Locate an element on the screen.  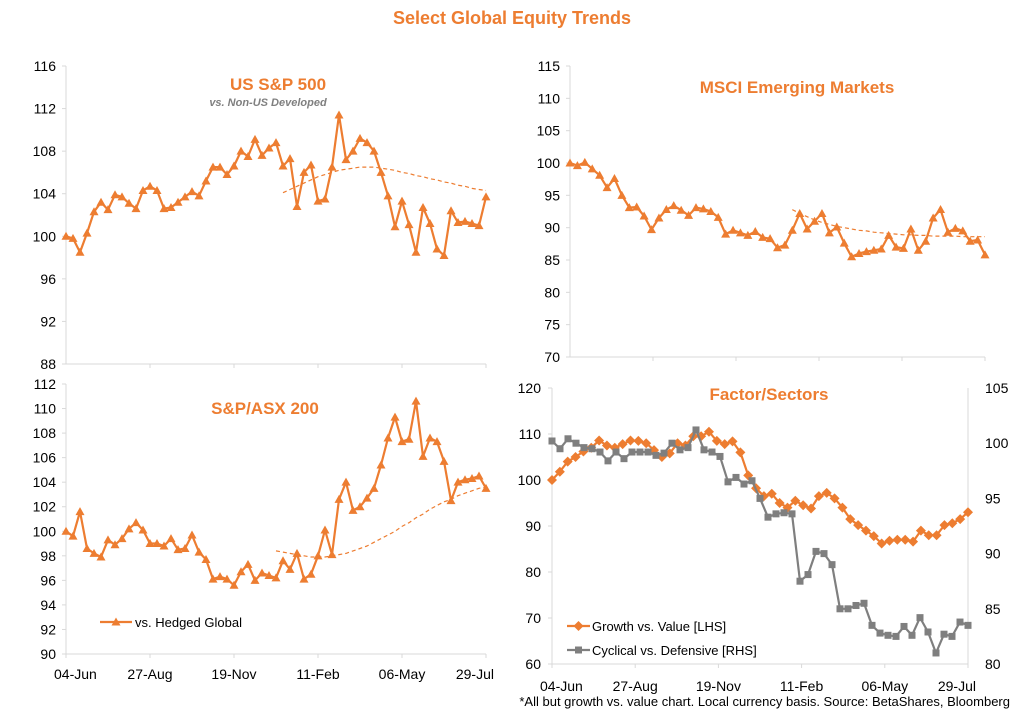
legend: vs. Hedged Global is located at coordinates (171, 622).